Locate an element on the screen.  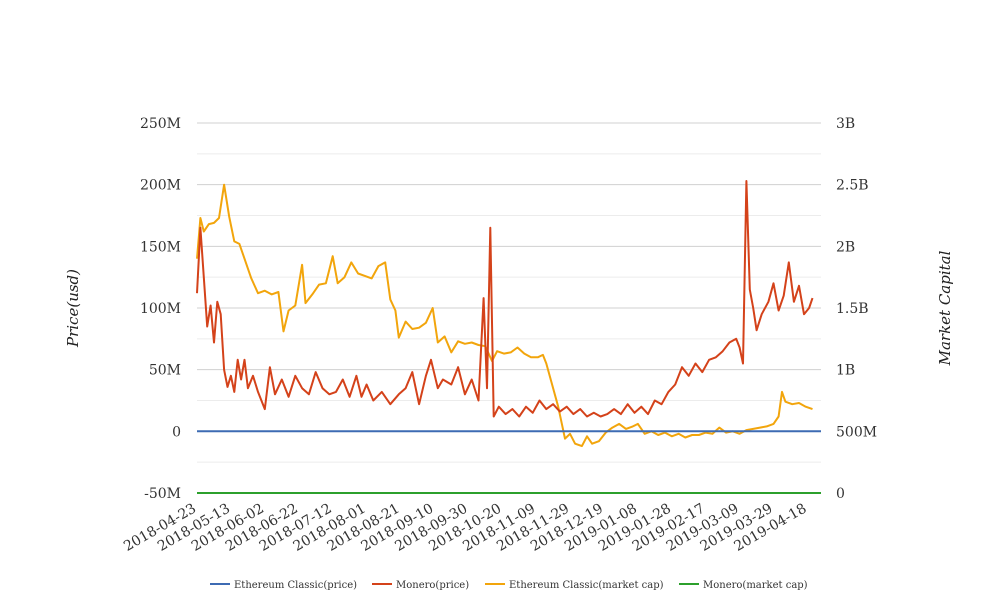
legend-label: Ethereum Classic(market cap) is located at coordinates (586, 585).